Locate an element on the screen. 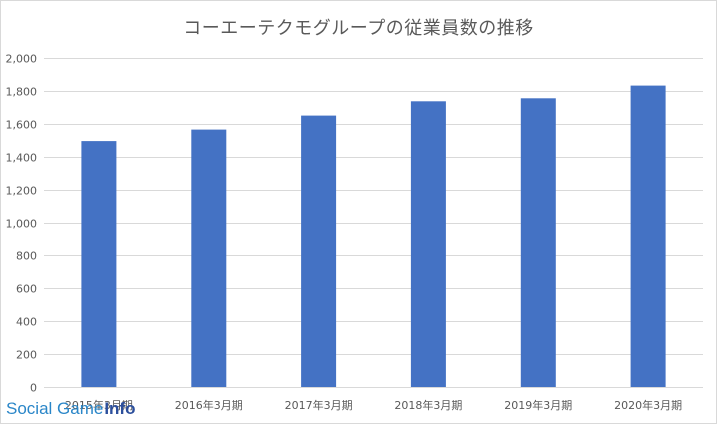 The width and height of the screenshot is (717, 424). chart-title: コーエーテクモグループの従業員数の推移 is located at coordinates (358, 28).